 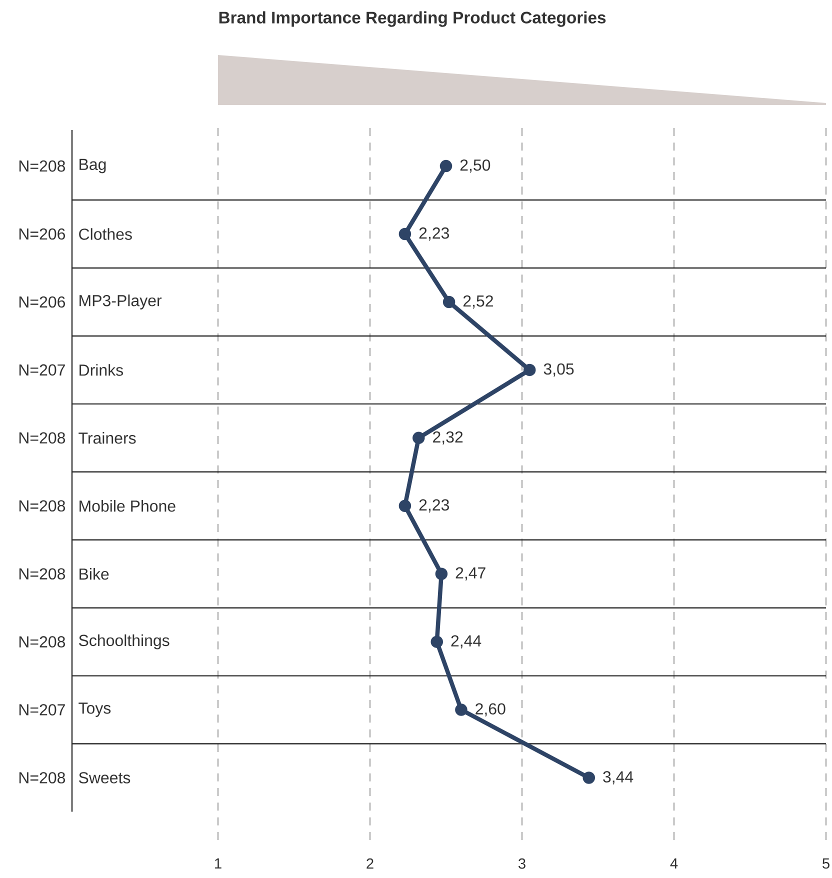 I want to click on data-label: 3,44, so click(x=618, y=777).